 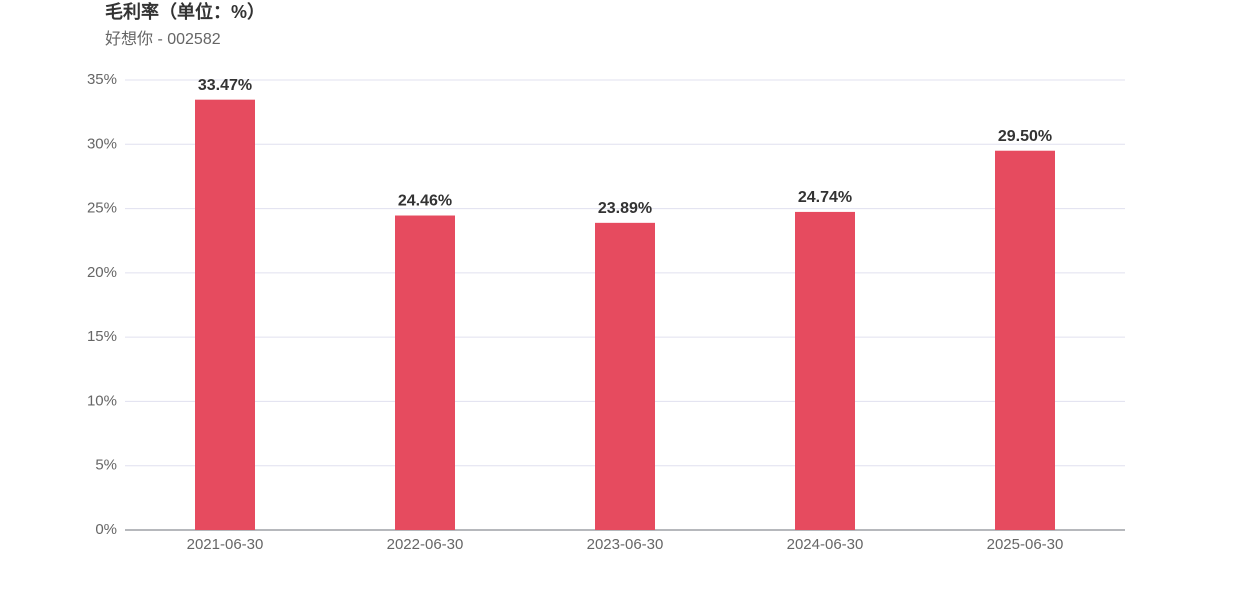 What do you see at coordinates (185, 11) in the screenshot?
I see `chart-title: 毛利率（单位：%）` at bounding box center [185, 11].